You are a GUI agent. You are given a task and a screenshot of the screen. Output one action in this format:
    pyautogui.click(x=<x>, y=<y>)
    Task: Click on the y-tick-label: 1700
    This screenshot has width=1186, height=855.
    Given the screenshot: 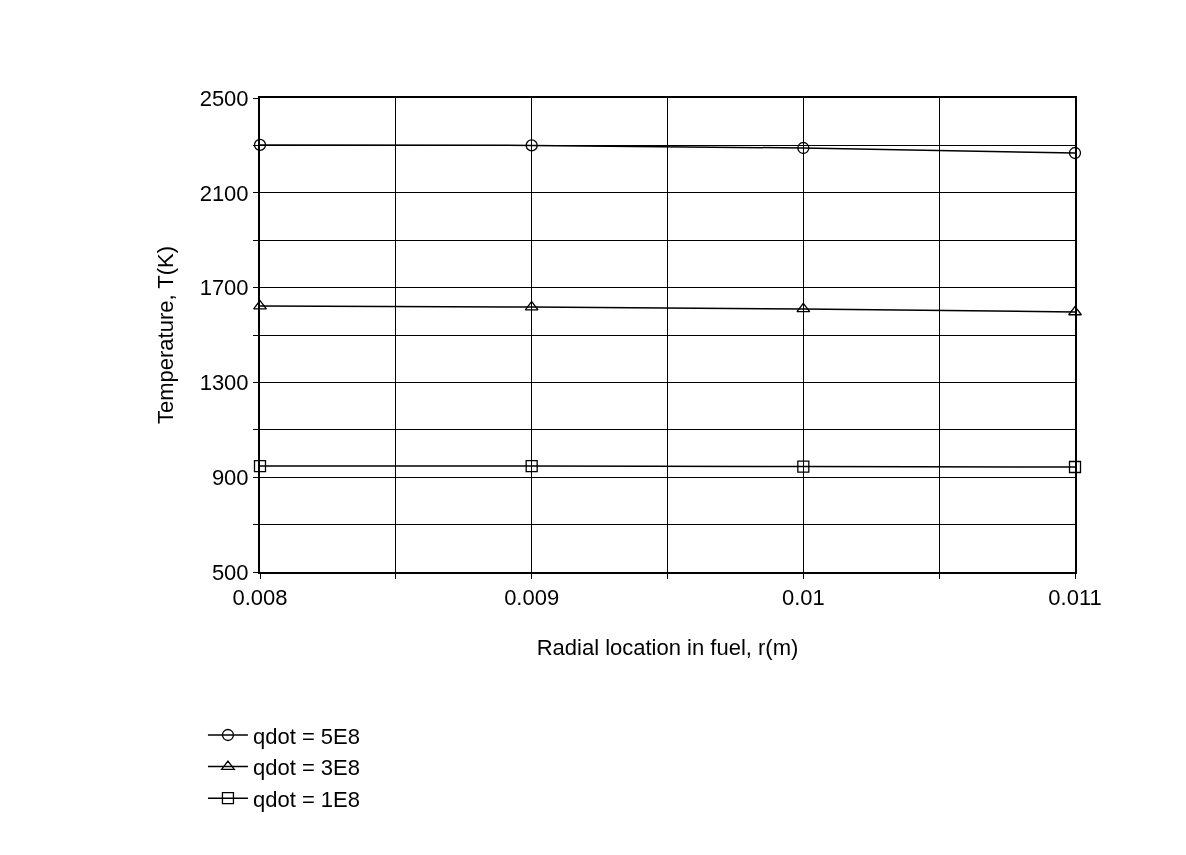 What is the action you would take?
    pyautogui.click(x=224, y=288)
    